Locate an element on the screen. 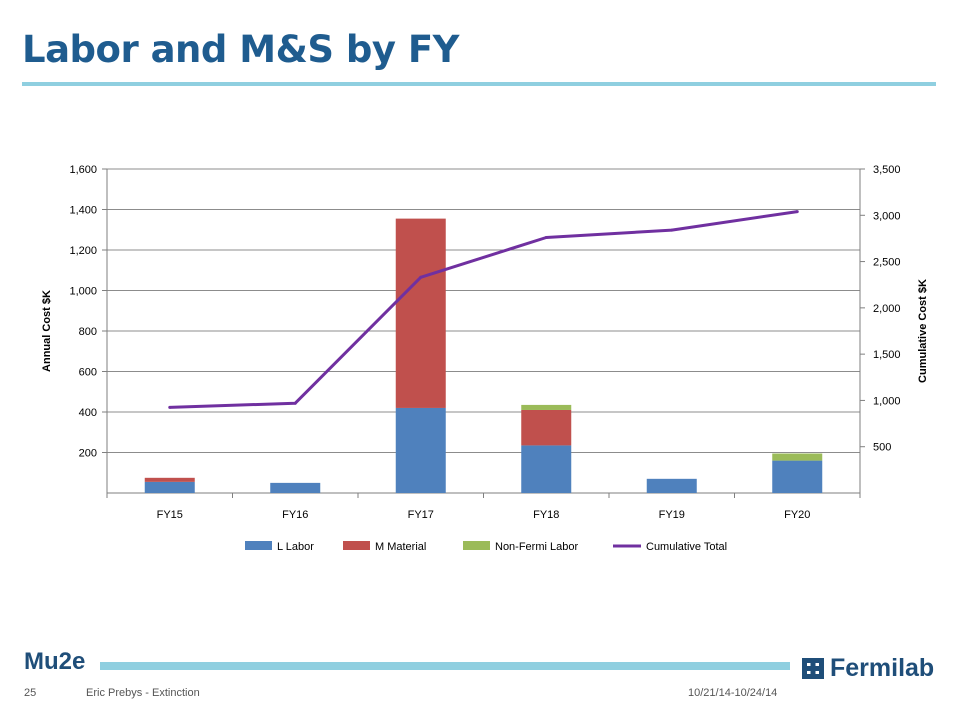  y2-tick-label: 2,000 is located at coordinates (887, 309).